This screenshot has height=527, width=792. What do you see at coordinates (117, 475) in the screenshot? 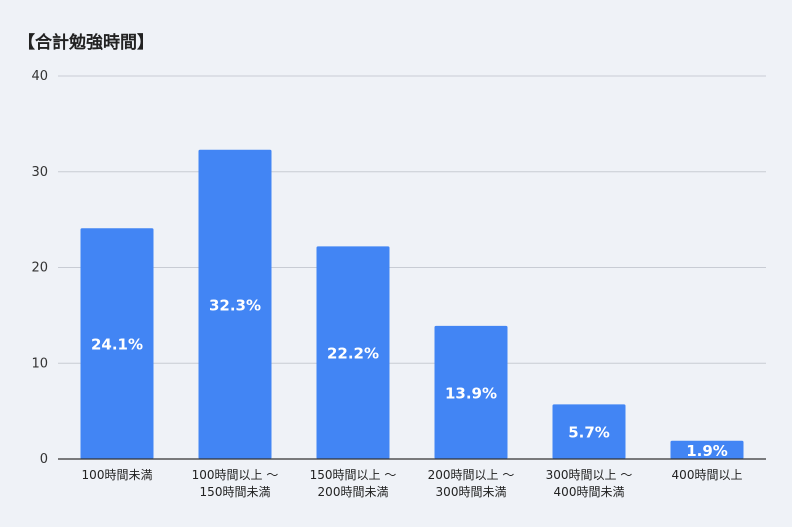
I see `x-category-label: 100時間未満` at bounding box center [117, 475].